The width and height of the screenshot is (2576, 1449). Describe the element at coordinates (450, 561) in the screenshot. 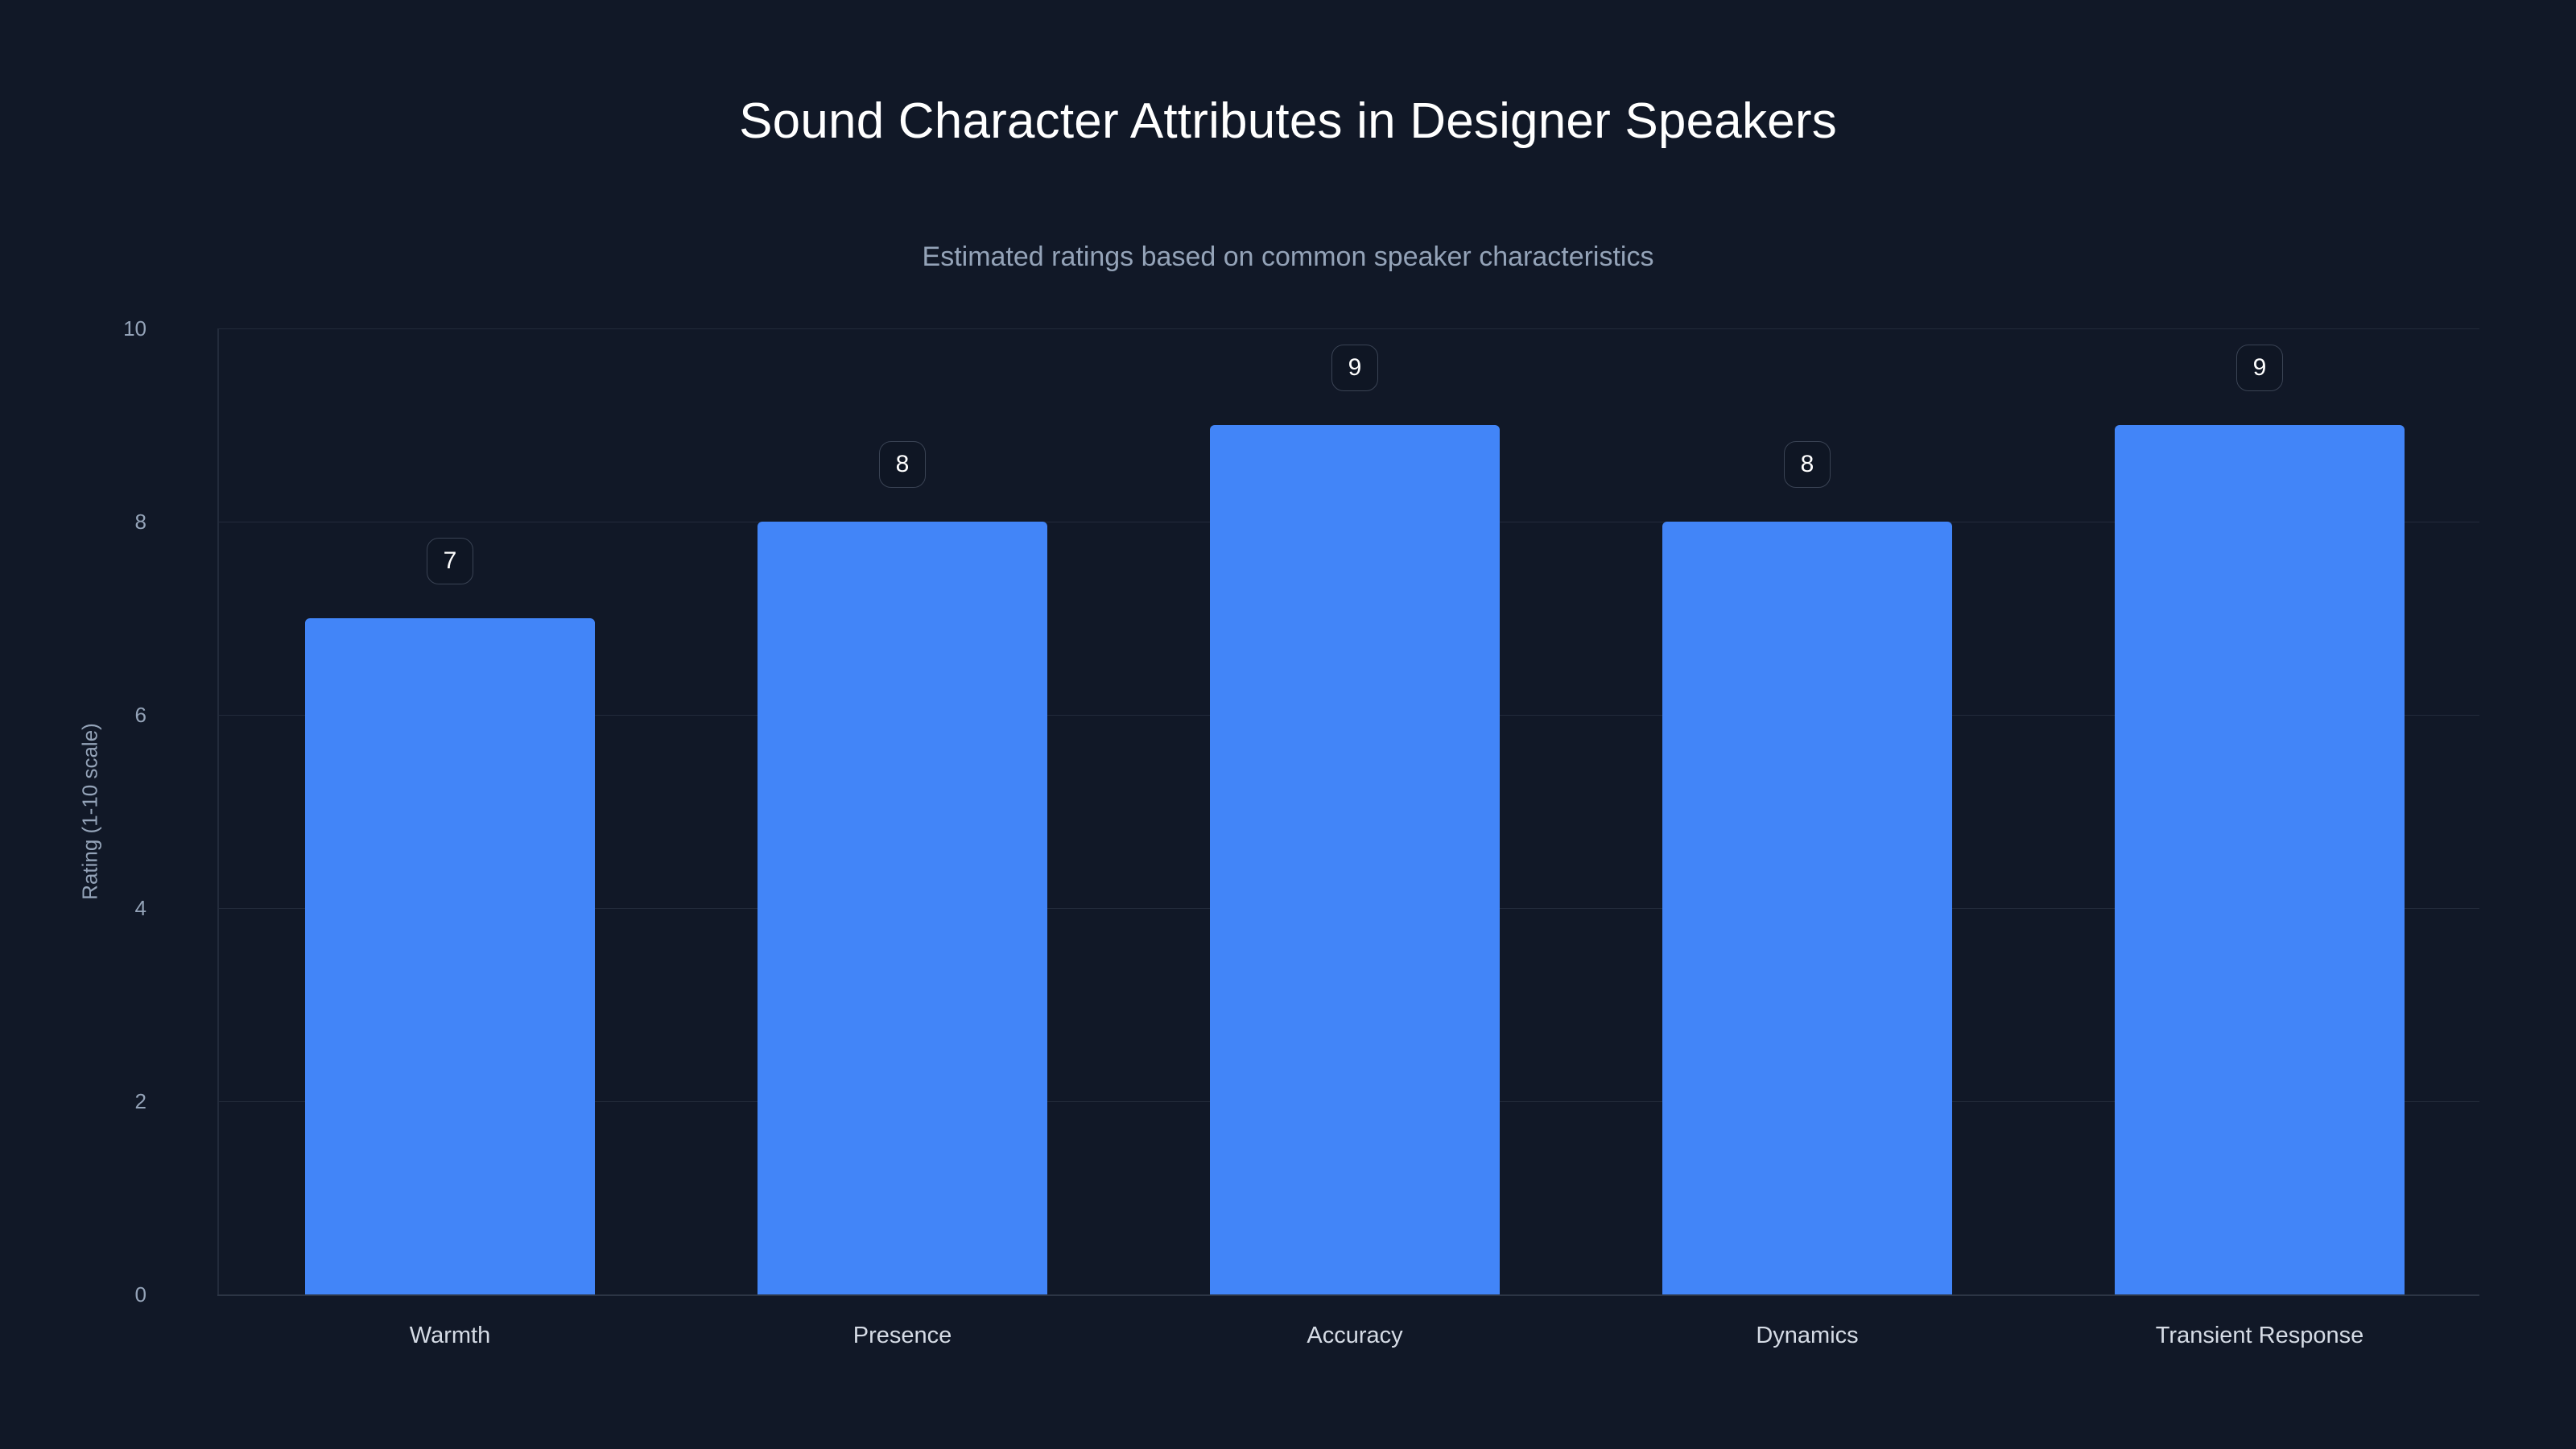

I see `value-badge: 7` at that location.